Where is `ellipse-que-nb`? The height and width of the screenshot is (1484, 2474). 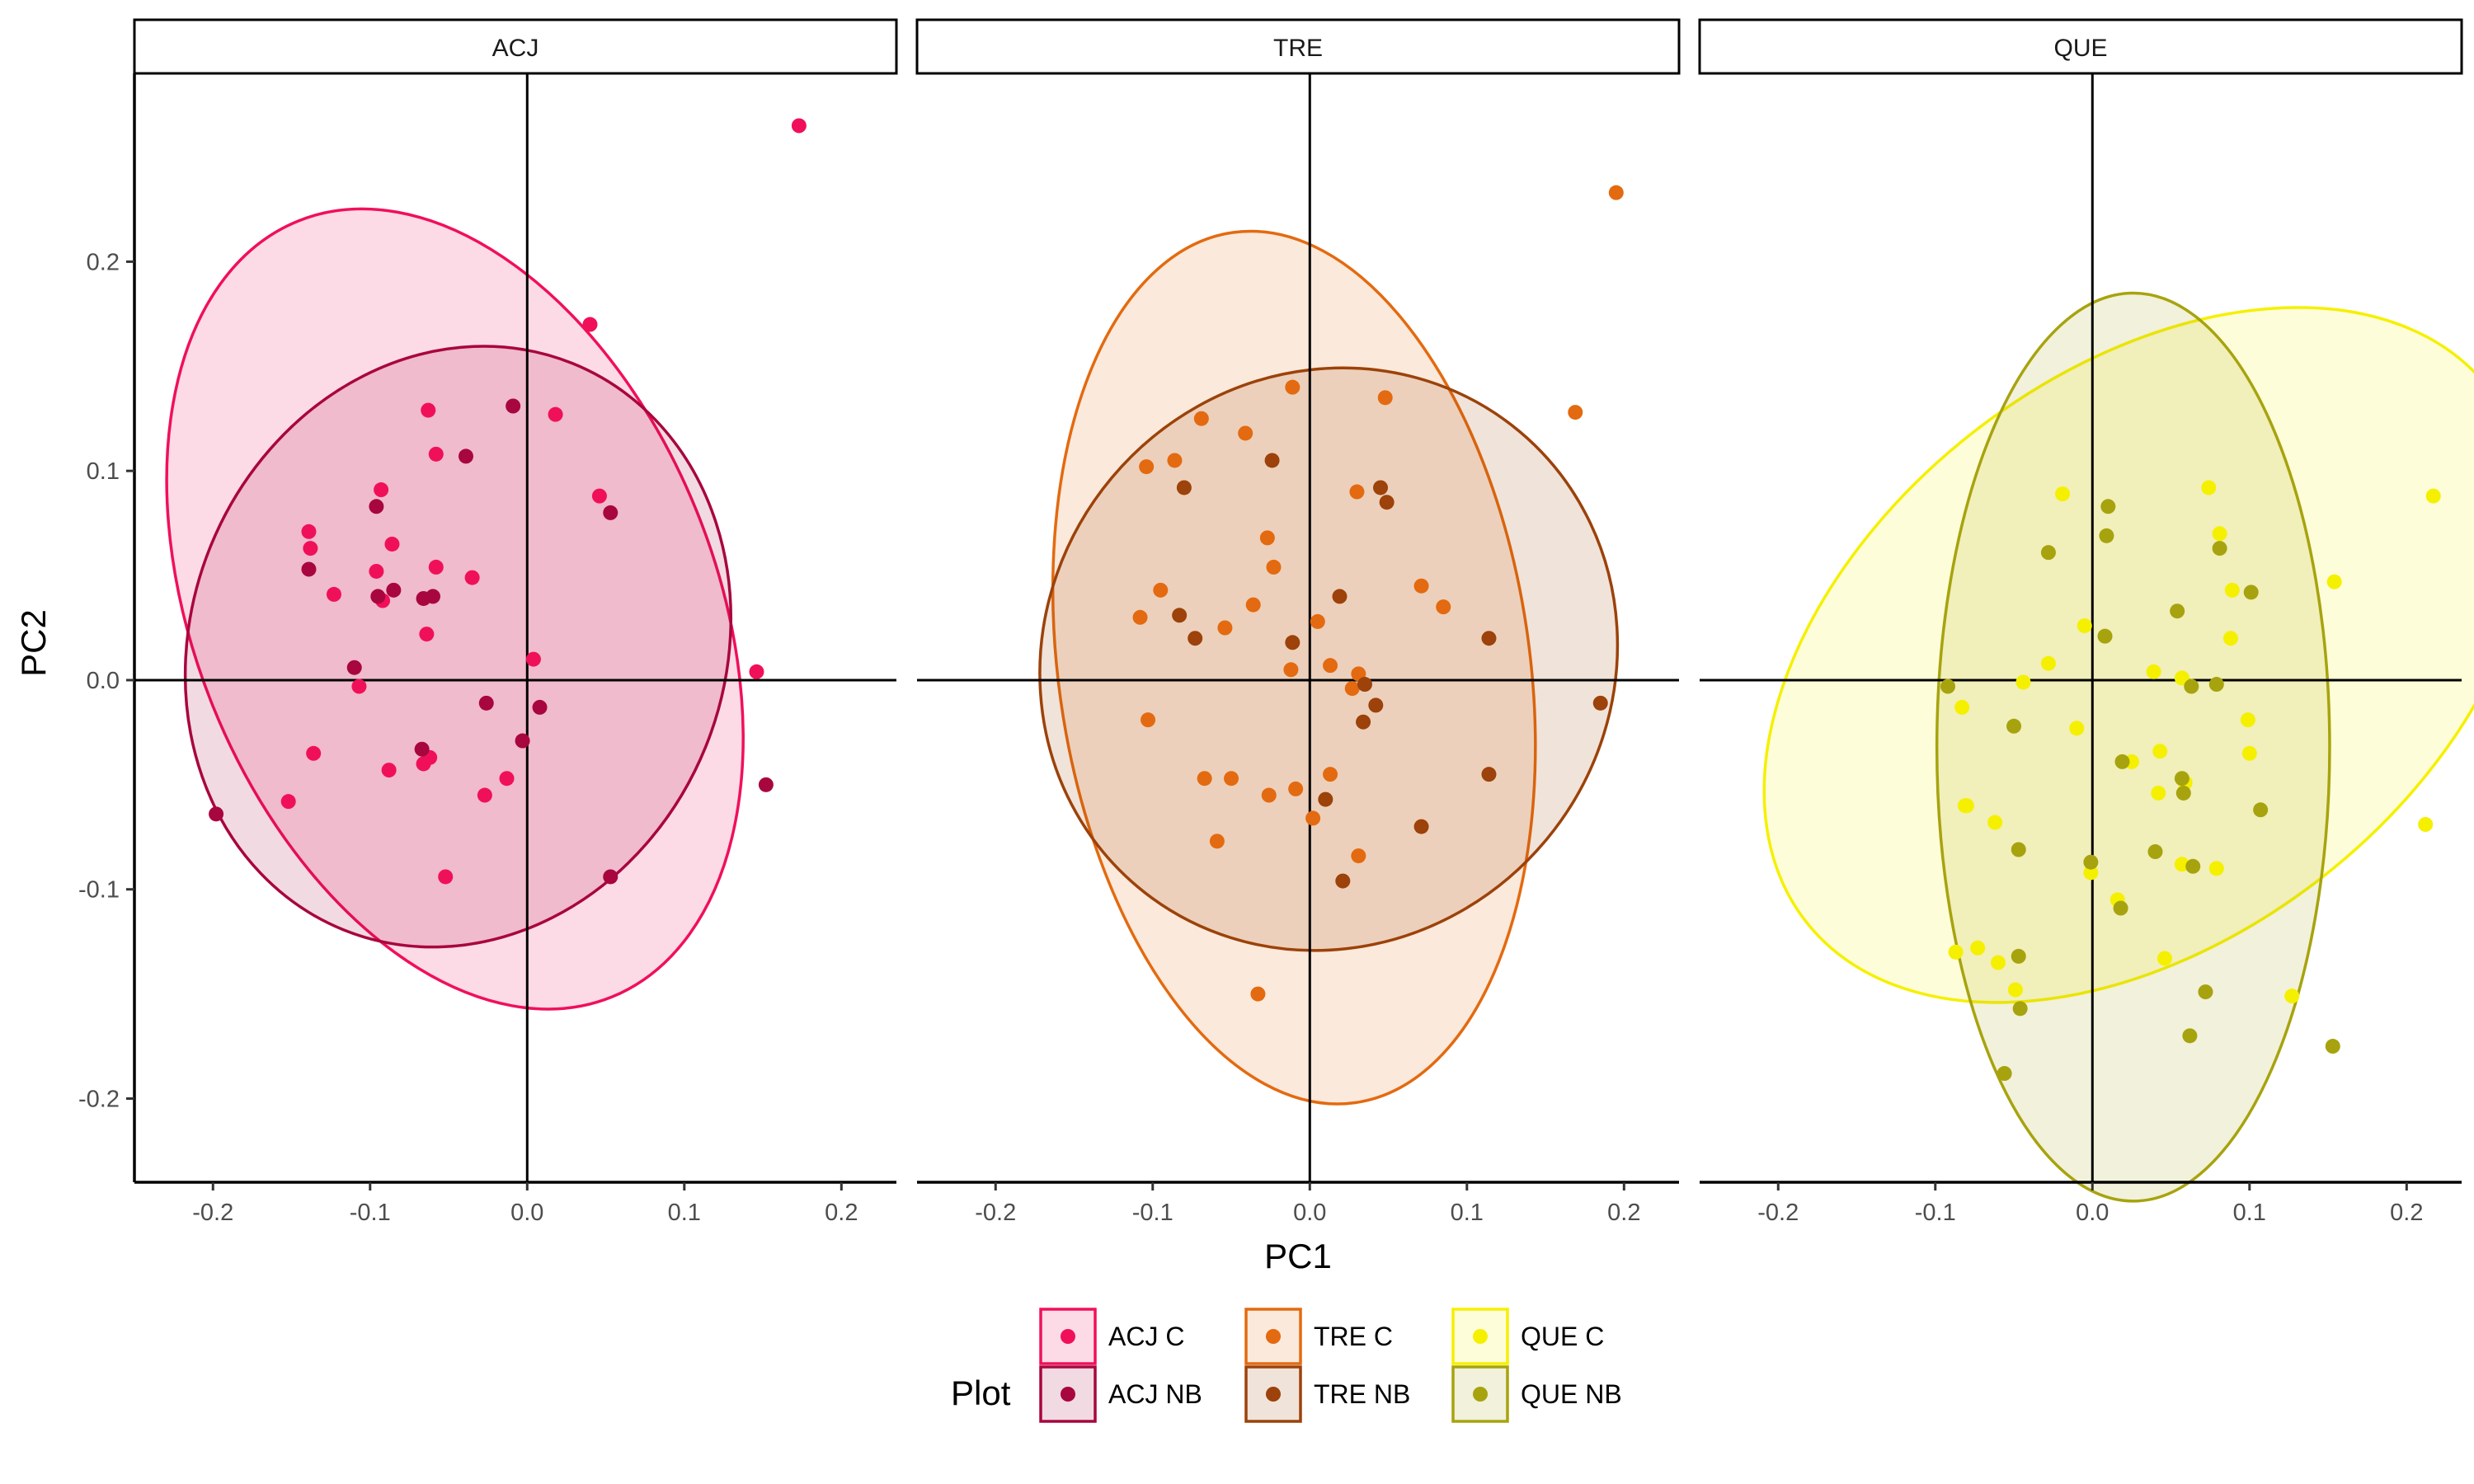
ellipse-que-nb is located at coordinates (2133, 747).